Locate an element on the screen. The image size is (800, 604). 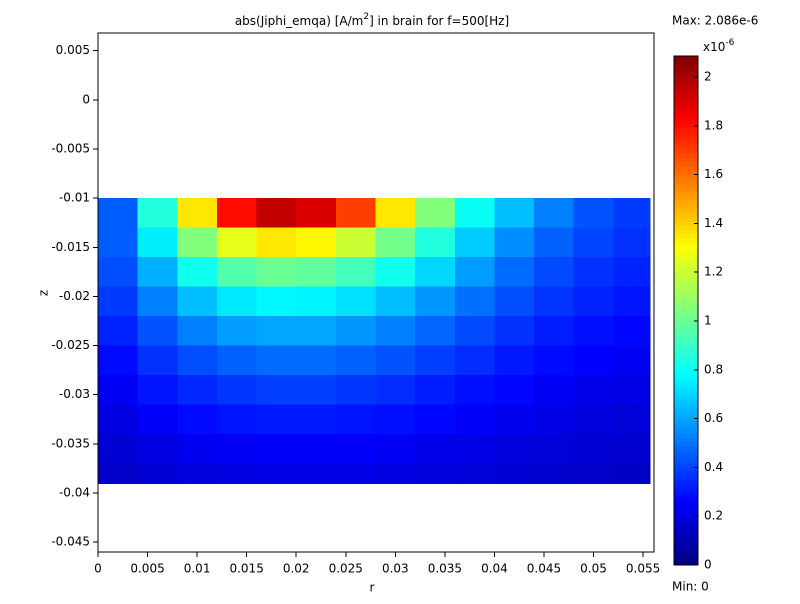
y-axis-label: z is located at coordinates (44, 293).